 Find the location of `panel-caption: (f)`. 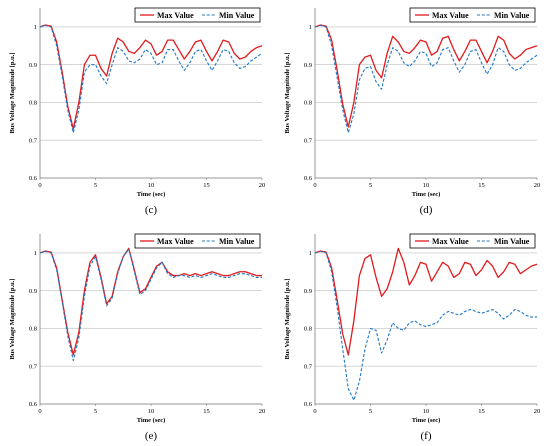

panel-caption: (f) is located at coordinates (426, 436).